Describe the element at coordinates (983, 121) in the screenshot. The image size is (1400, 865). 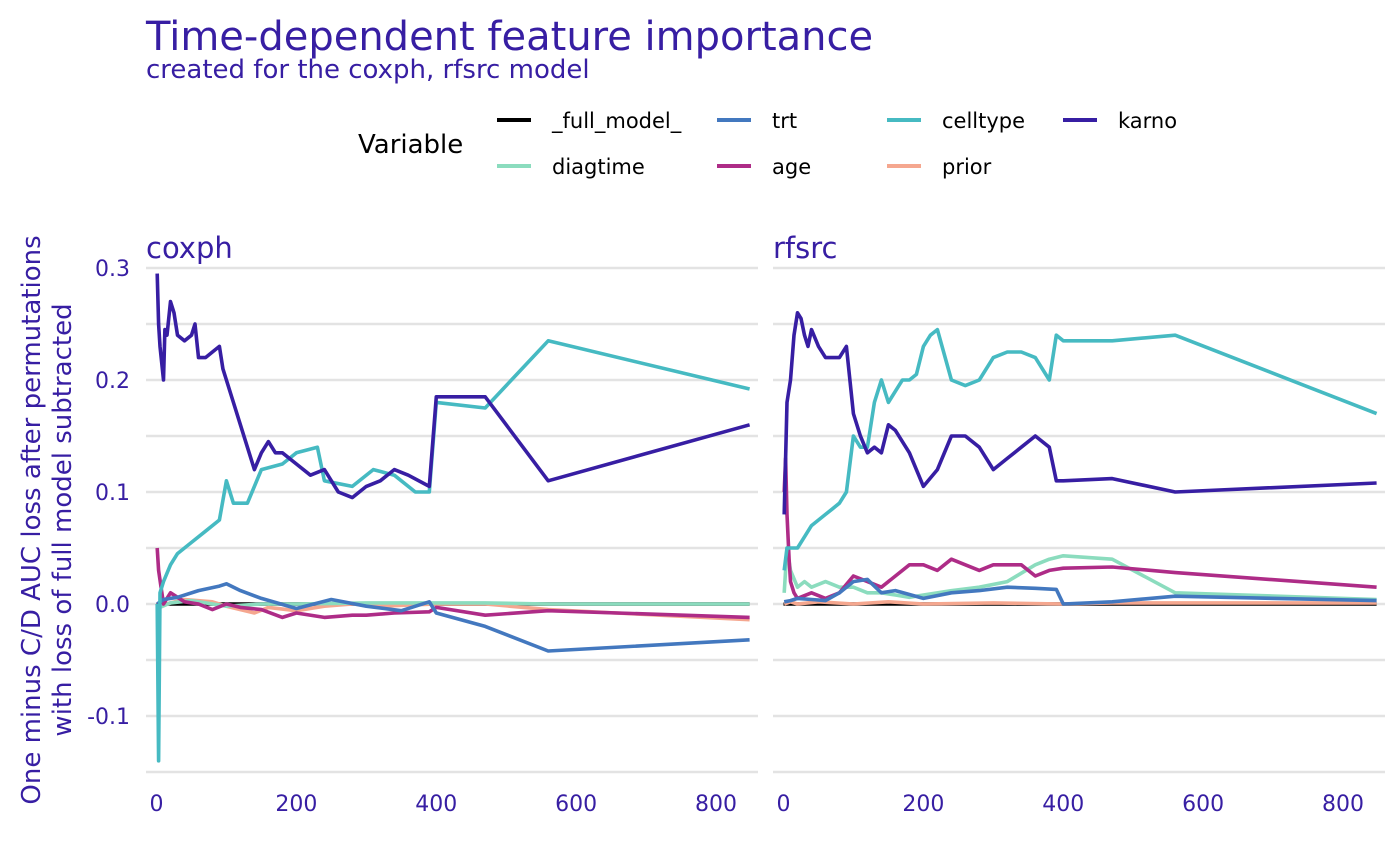
I see `legend-label-celltype: celltype` at that location.